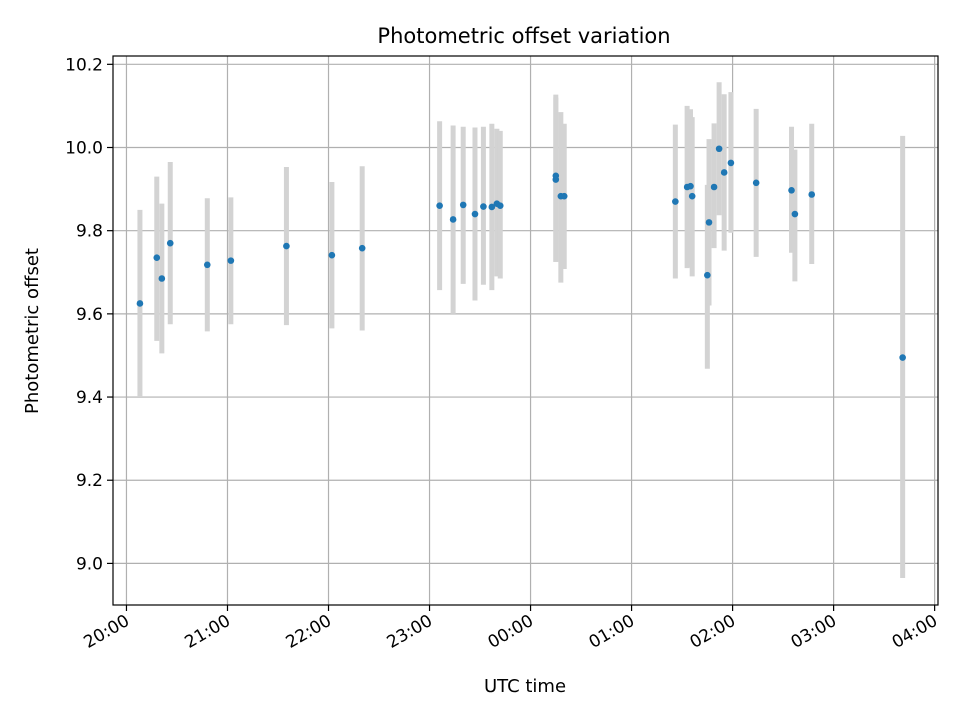 This screenshot has width=960, height=720. What do you see at coordinates (84, 149) in the screenshot?
I see `y-tick-label: 10.0` at bounding box center [84, 149].